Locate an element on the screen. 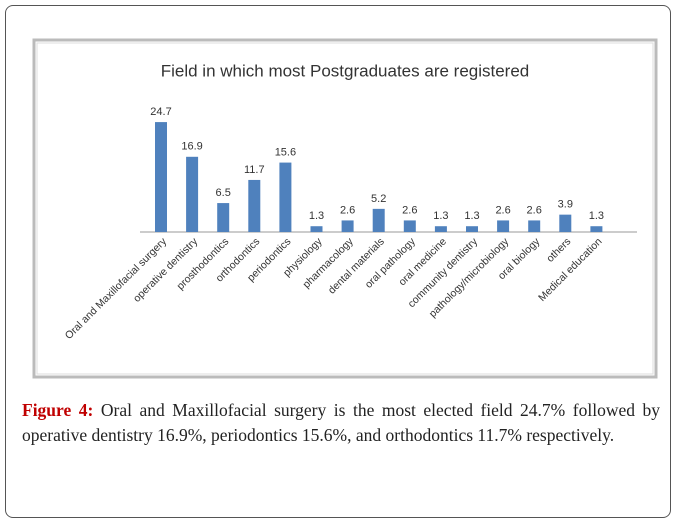 The image size is (679, 526). data-label: 15.6 is located at coordinates (285, 152).